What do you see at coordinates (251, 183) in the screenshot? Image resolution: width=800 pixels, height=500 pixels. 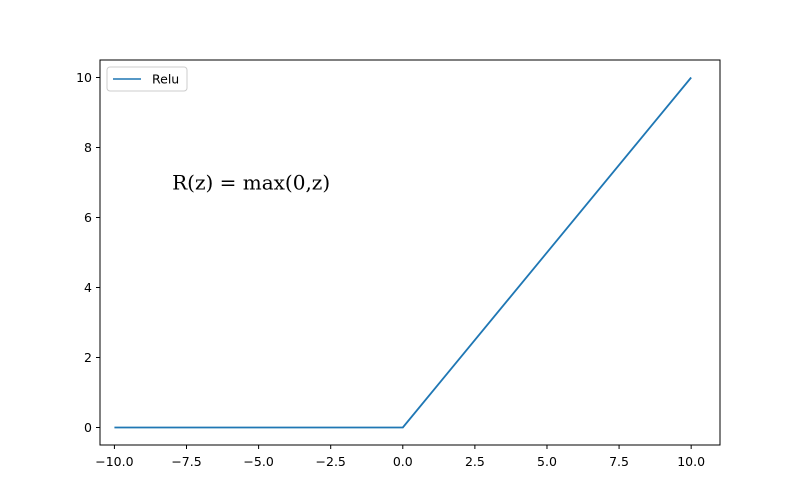 I see `relu-formula-annotation: R(z) = max(0,z)` at bounding box center [251, 183].